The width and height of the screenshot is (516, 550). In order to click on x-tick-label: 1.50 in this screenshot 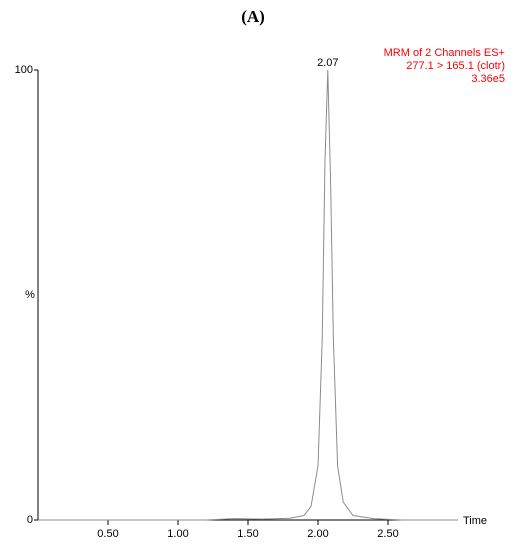, I will do `click(247, 534)`.